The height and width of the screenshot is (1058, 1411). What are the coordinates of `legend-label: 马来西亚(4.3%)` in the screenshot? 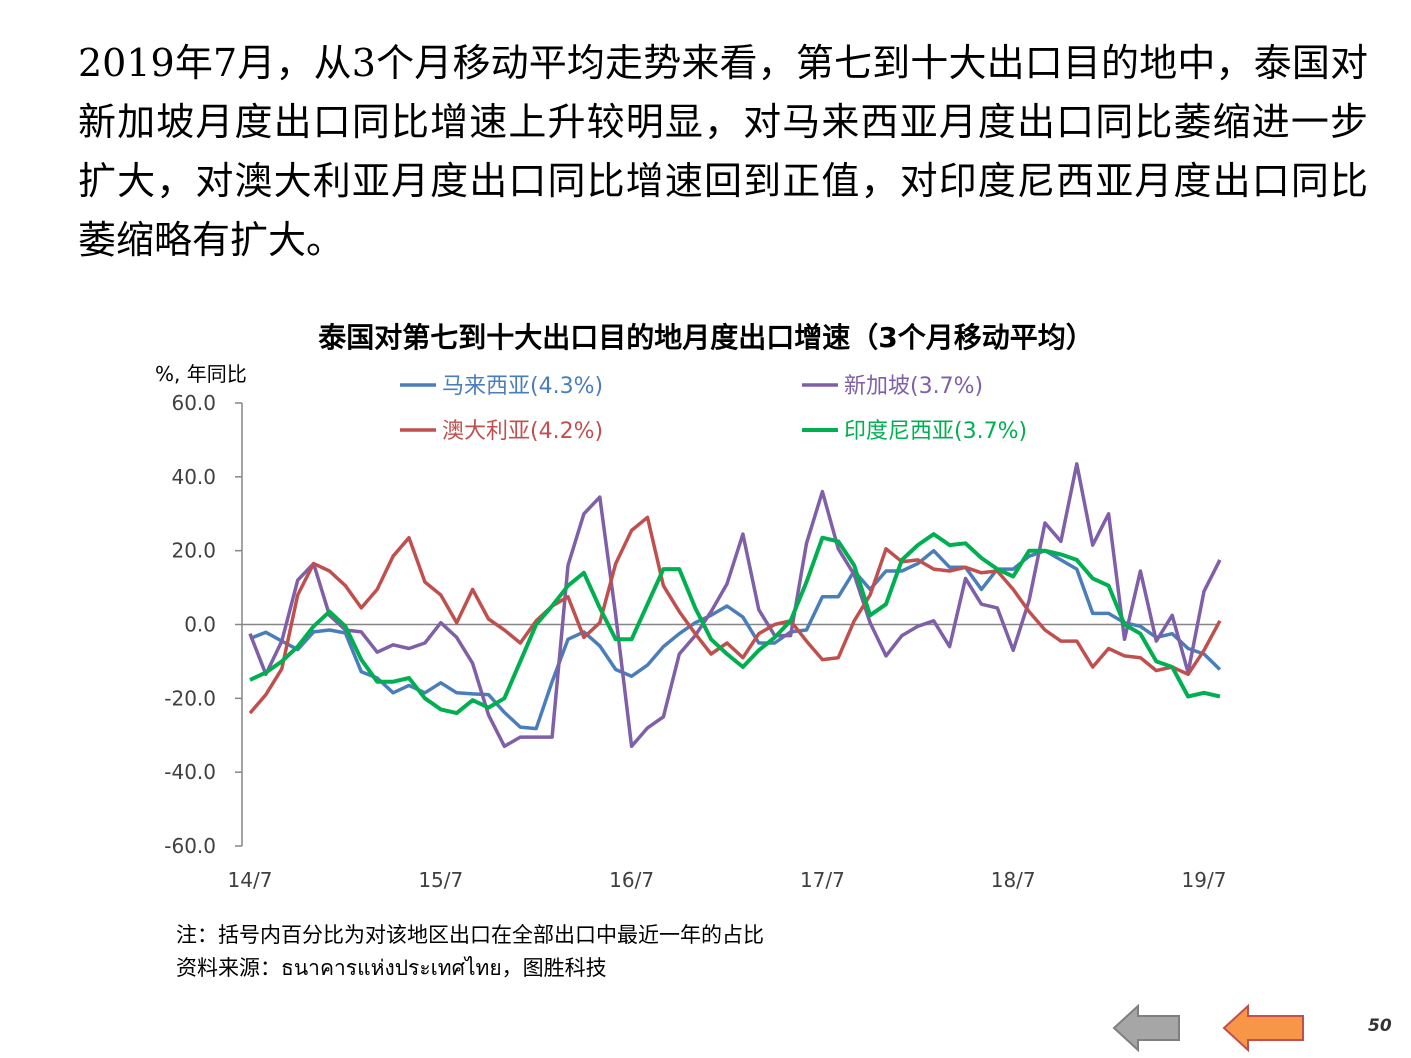 It's located at (522, 386).